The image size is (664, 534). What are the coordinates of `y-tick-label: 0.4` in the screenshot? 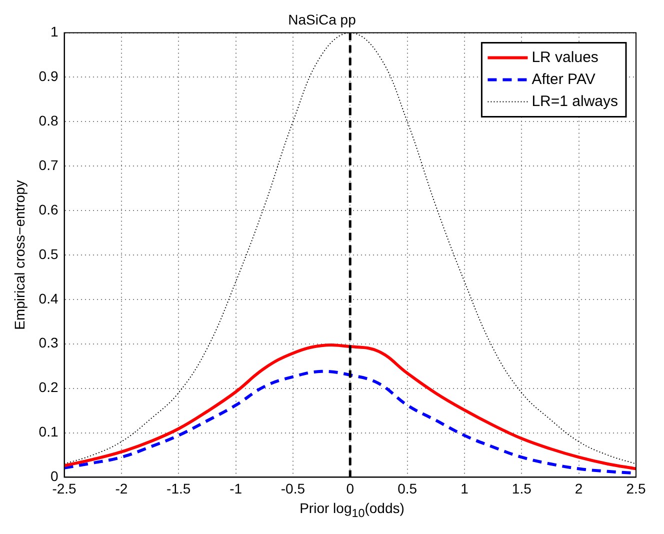 It's located at (48, 298).